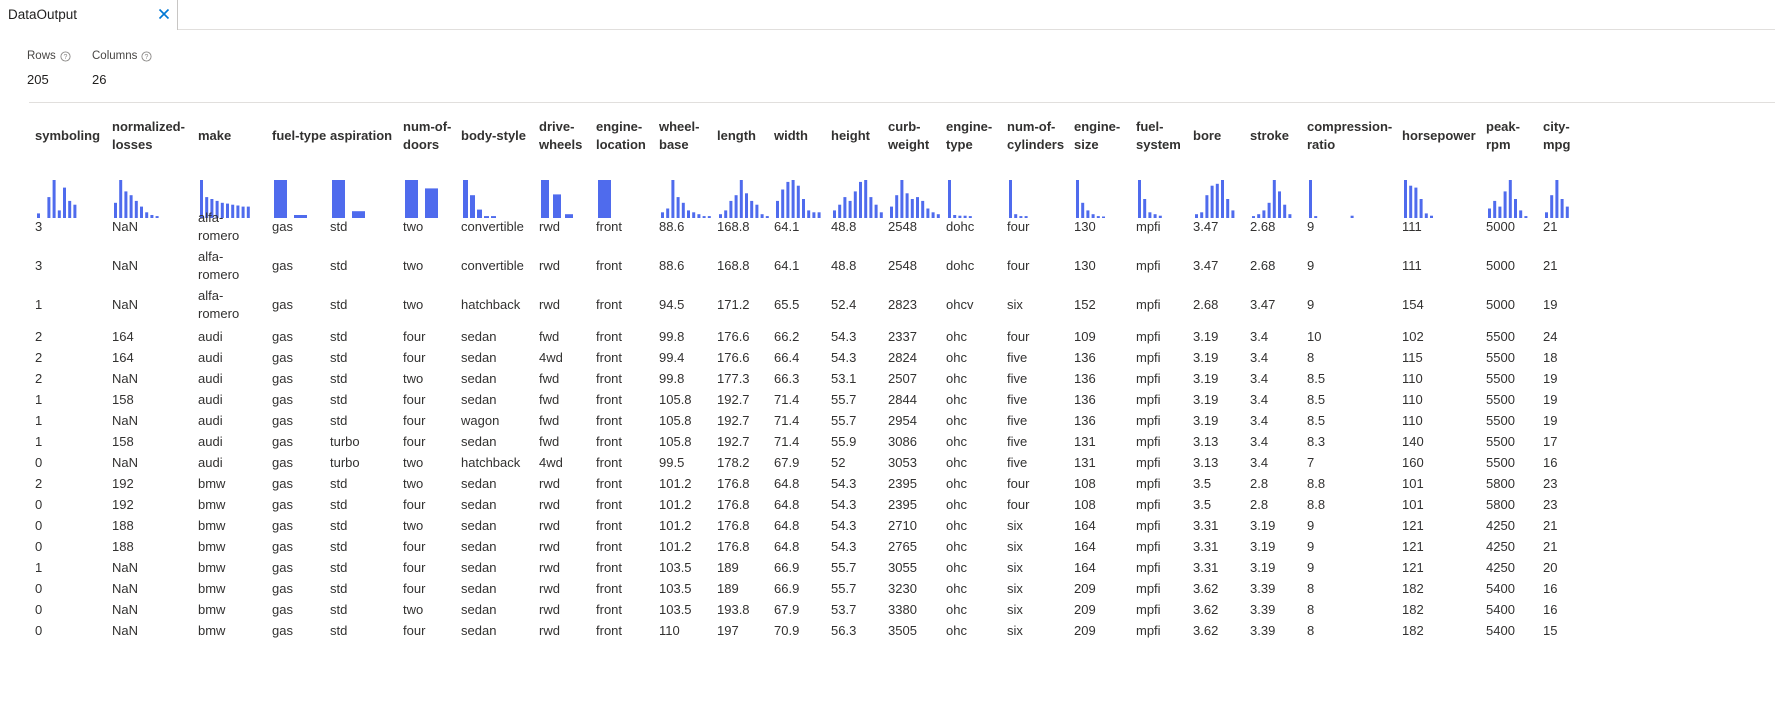 The width and height of the screenshot is (1775, 724). What do you see at coordinates (844, 546) in the screenshot?
I see `cell-height: 54.3` at bounding box center [844, 546].